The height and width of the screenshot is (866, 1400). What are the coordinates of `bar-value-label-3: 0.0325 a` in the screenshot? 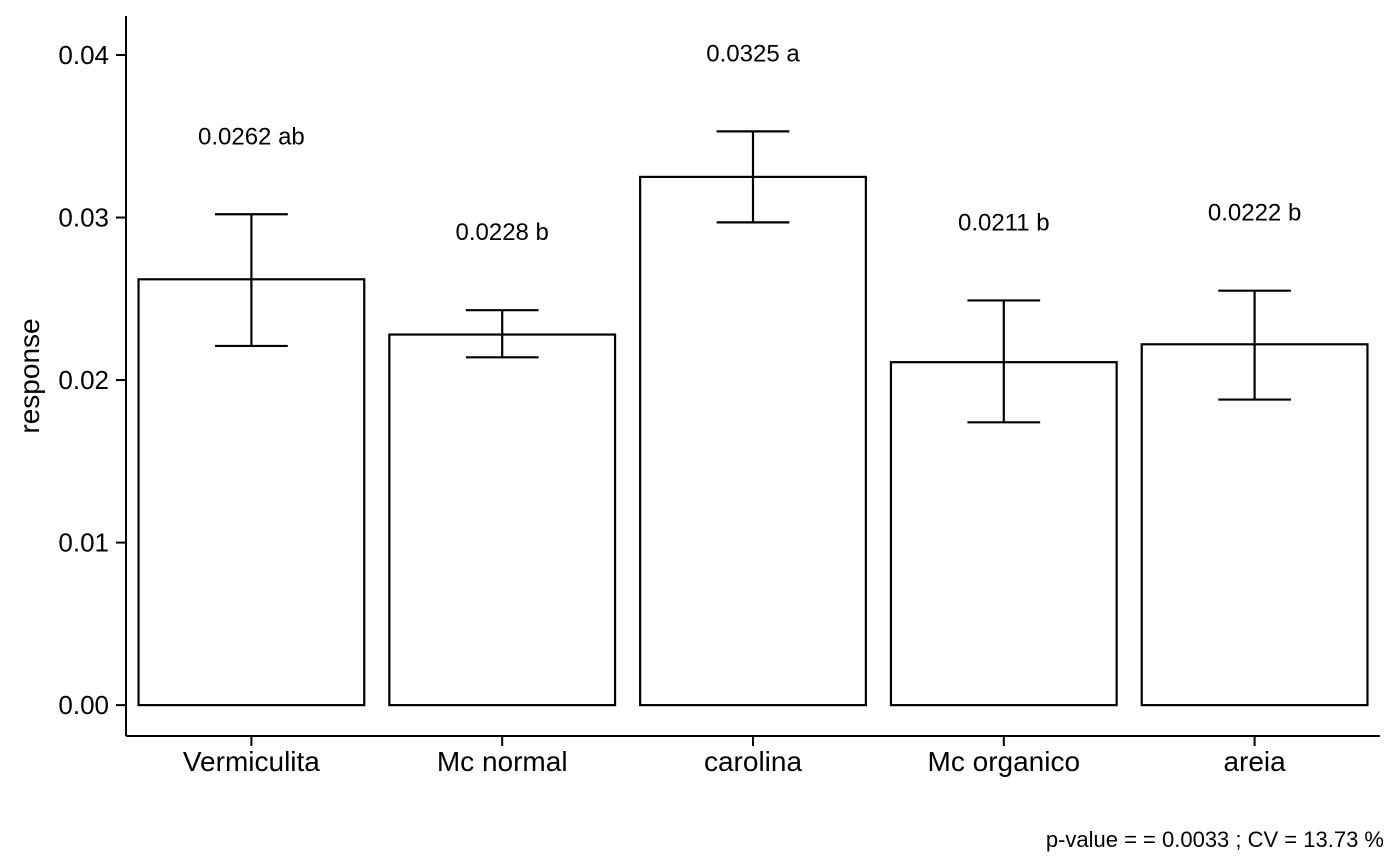 It's located at (753, 53).